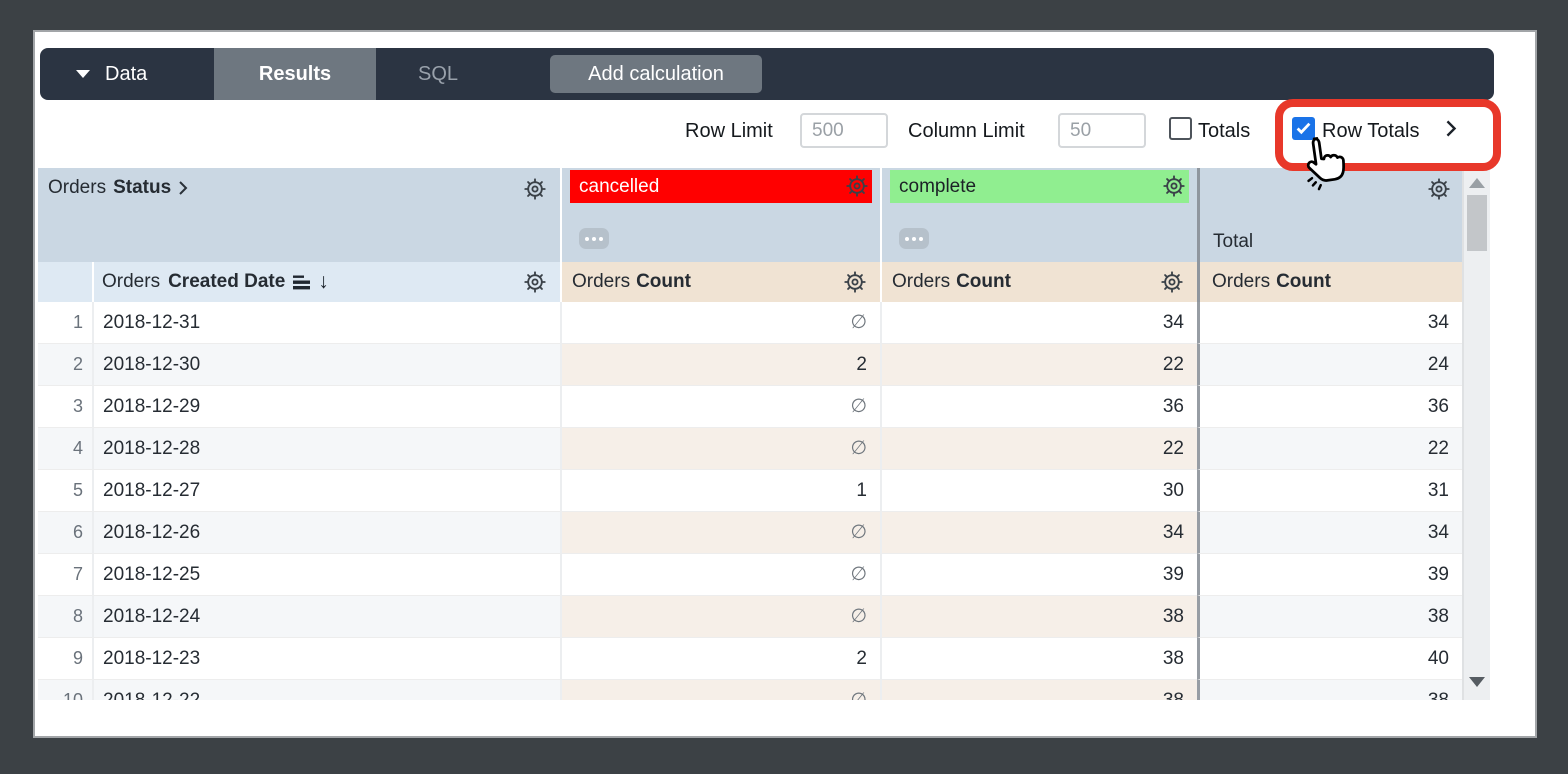 Image resolution: width=1568 pixels, height=774 pixels. Describe the element at coordinates (1329, 282) in the screenshot. I see `measure-header-total-count: Orders Count` at that location.